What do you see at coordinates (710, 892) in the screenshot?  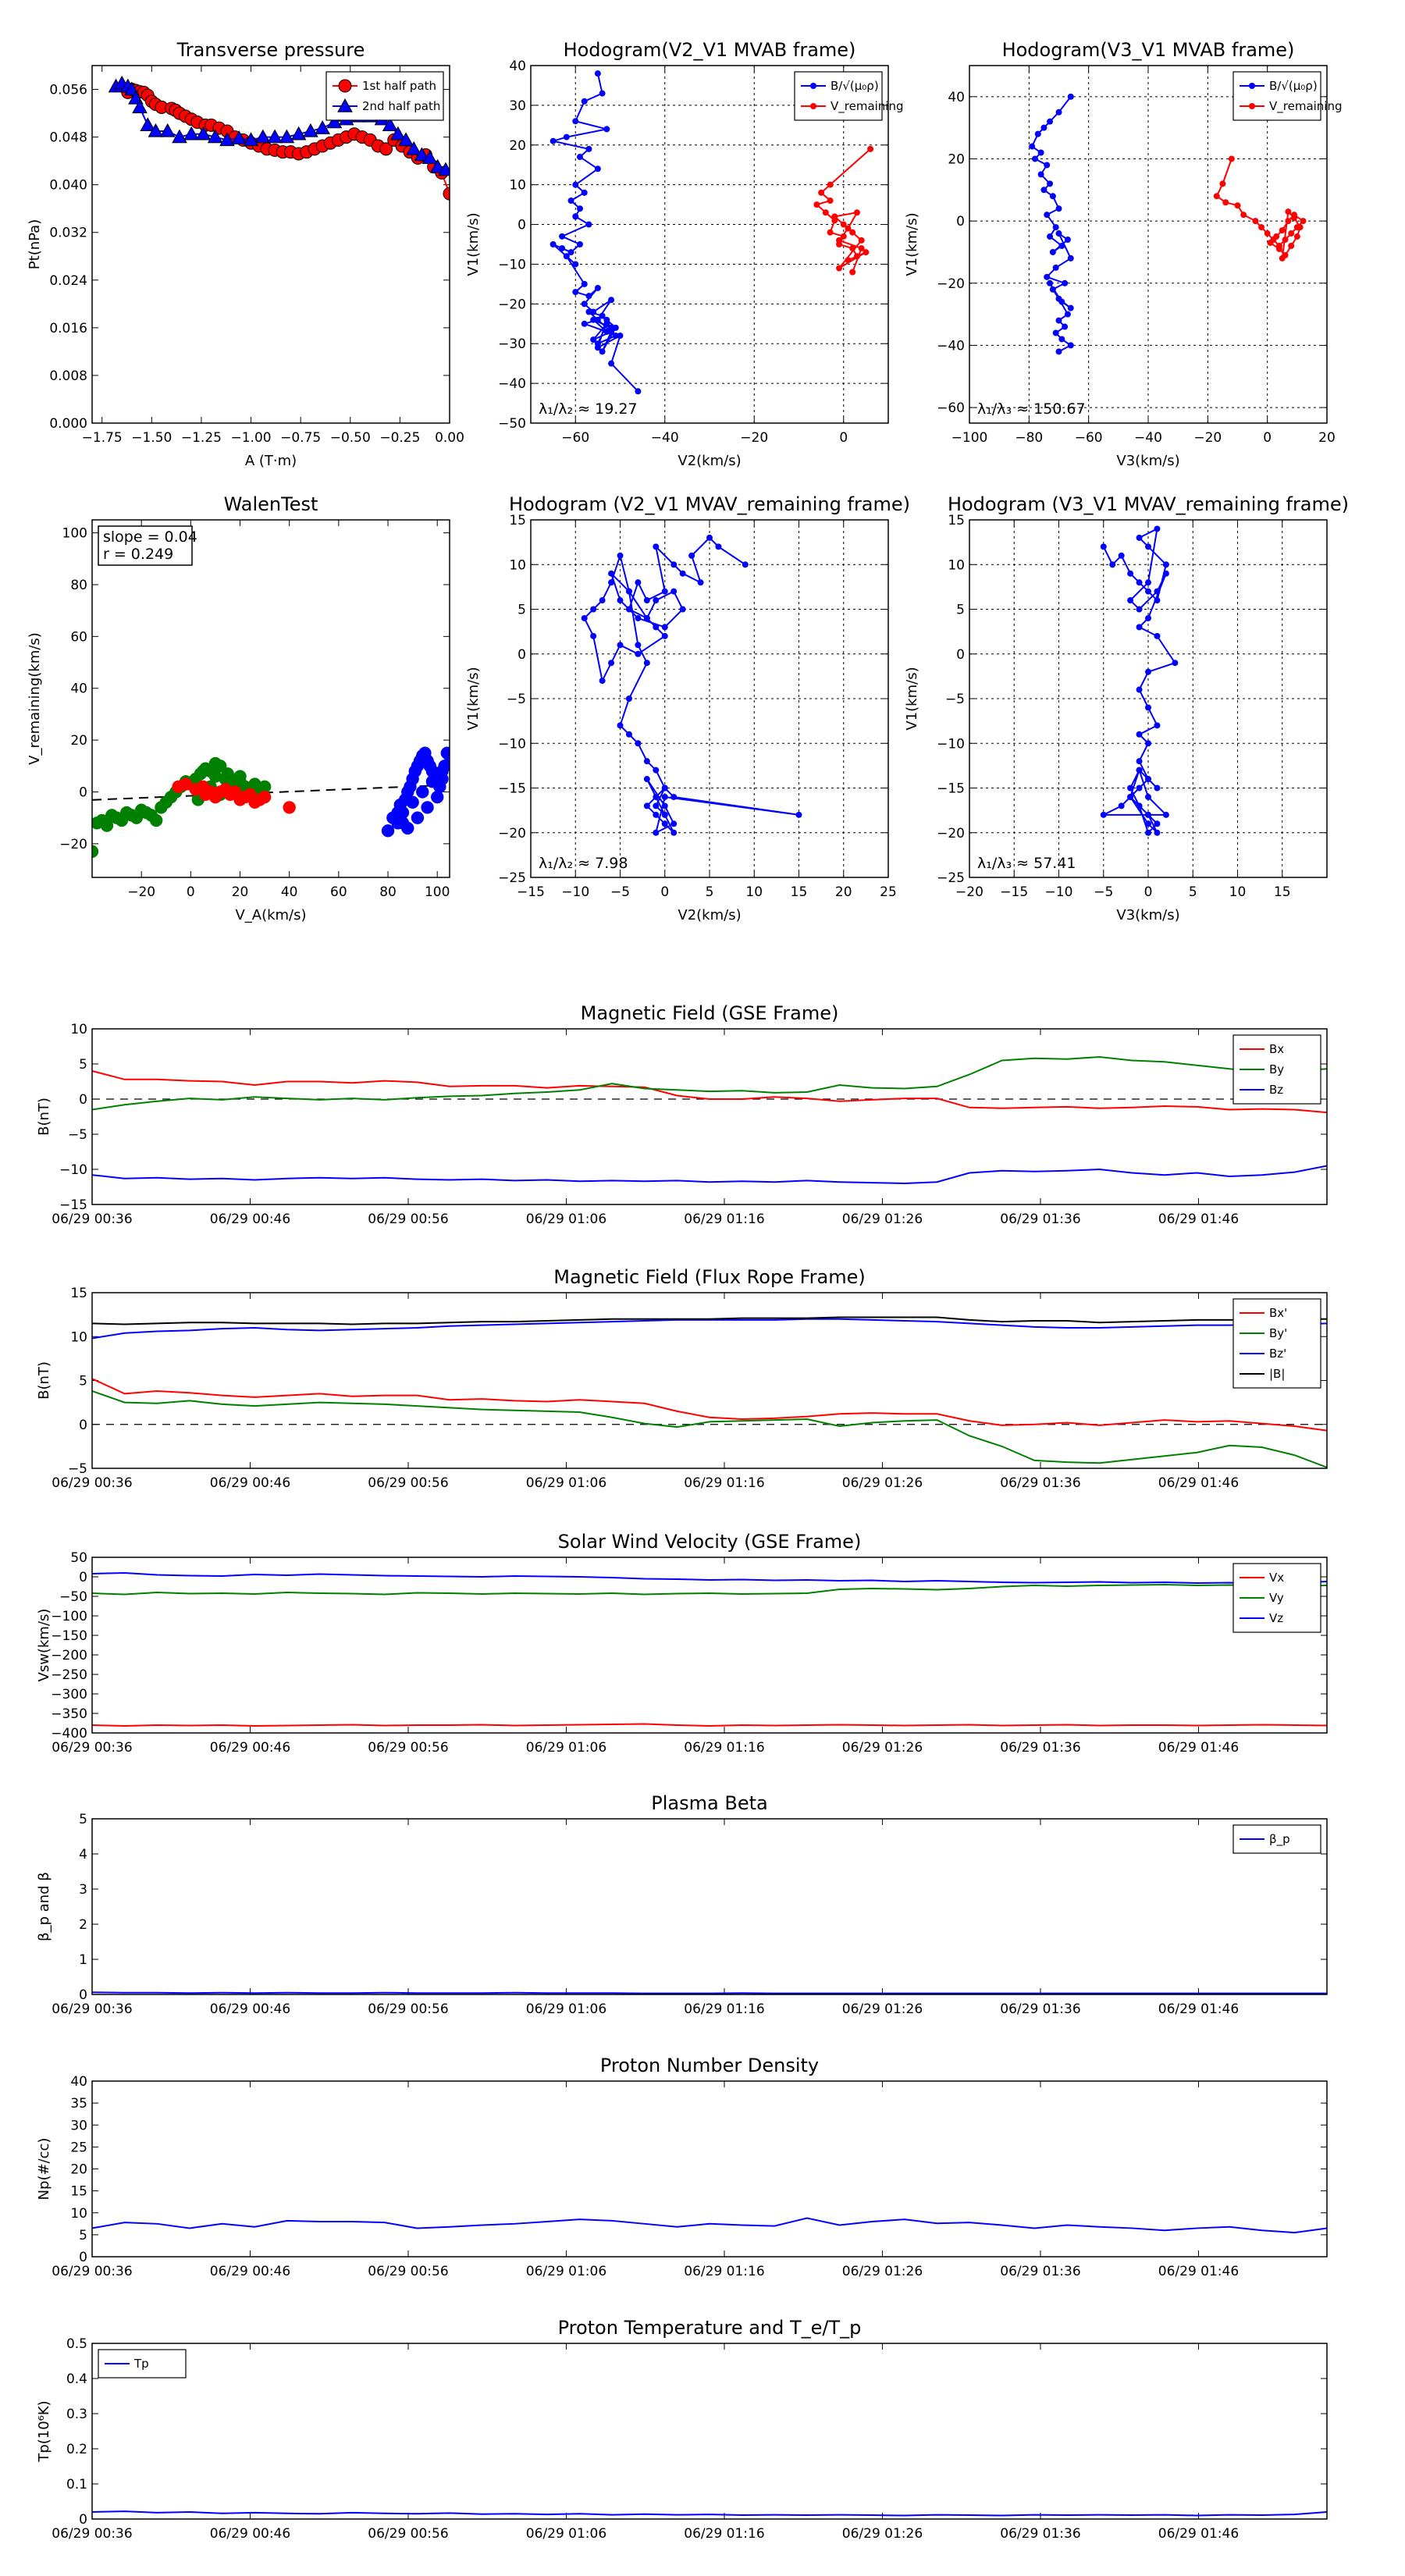 I see `x-tick-label: 5` at bounding box center [710, 892].